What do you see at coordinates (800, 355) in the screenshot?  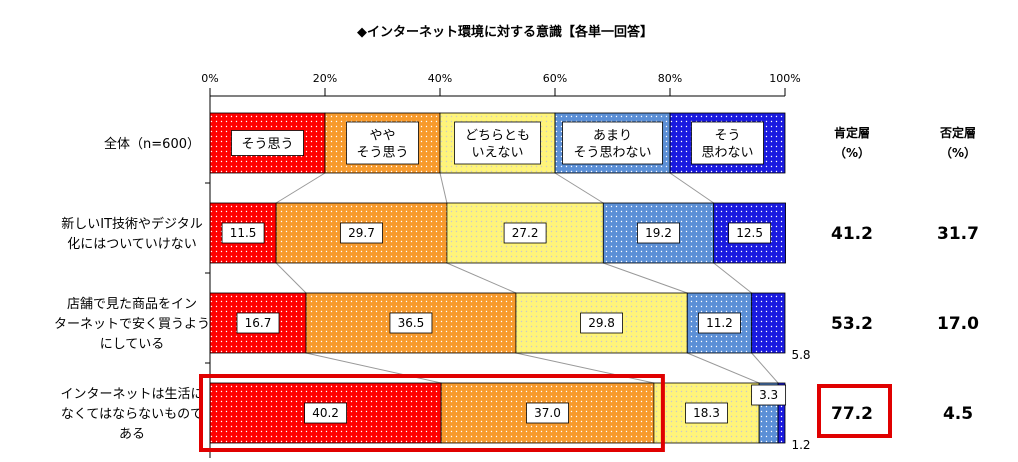 I see `data-label: 5.8` at bounding box center [800, 355].